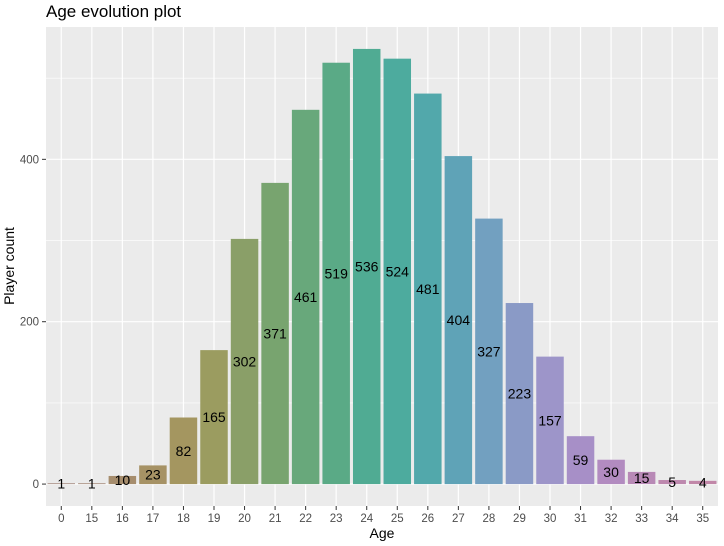  Describe the element at coordinates (550, 519) in the screenshot. I see `x-tick-label-30: 30` at that location.